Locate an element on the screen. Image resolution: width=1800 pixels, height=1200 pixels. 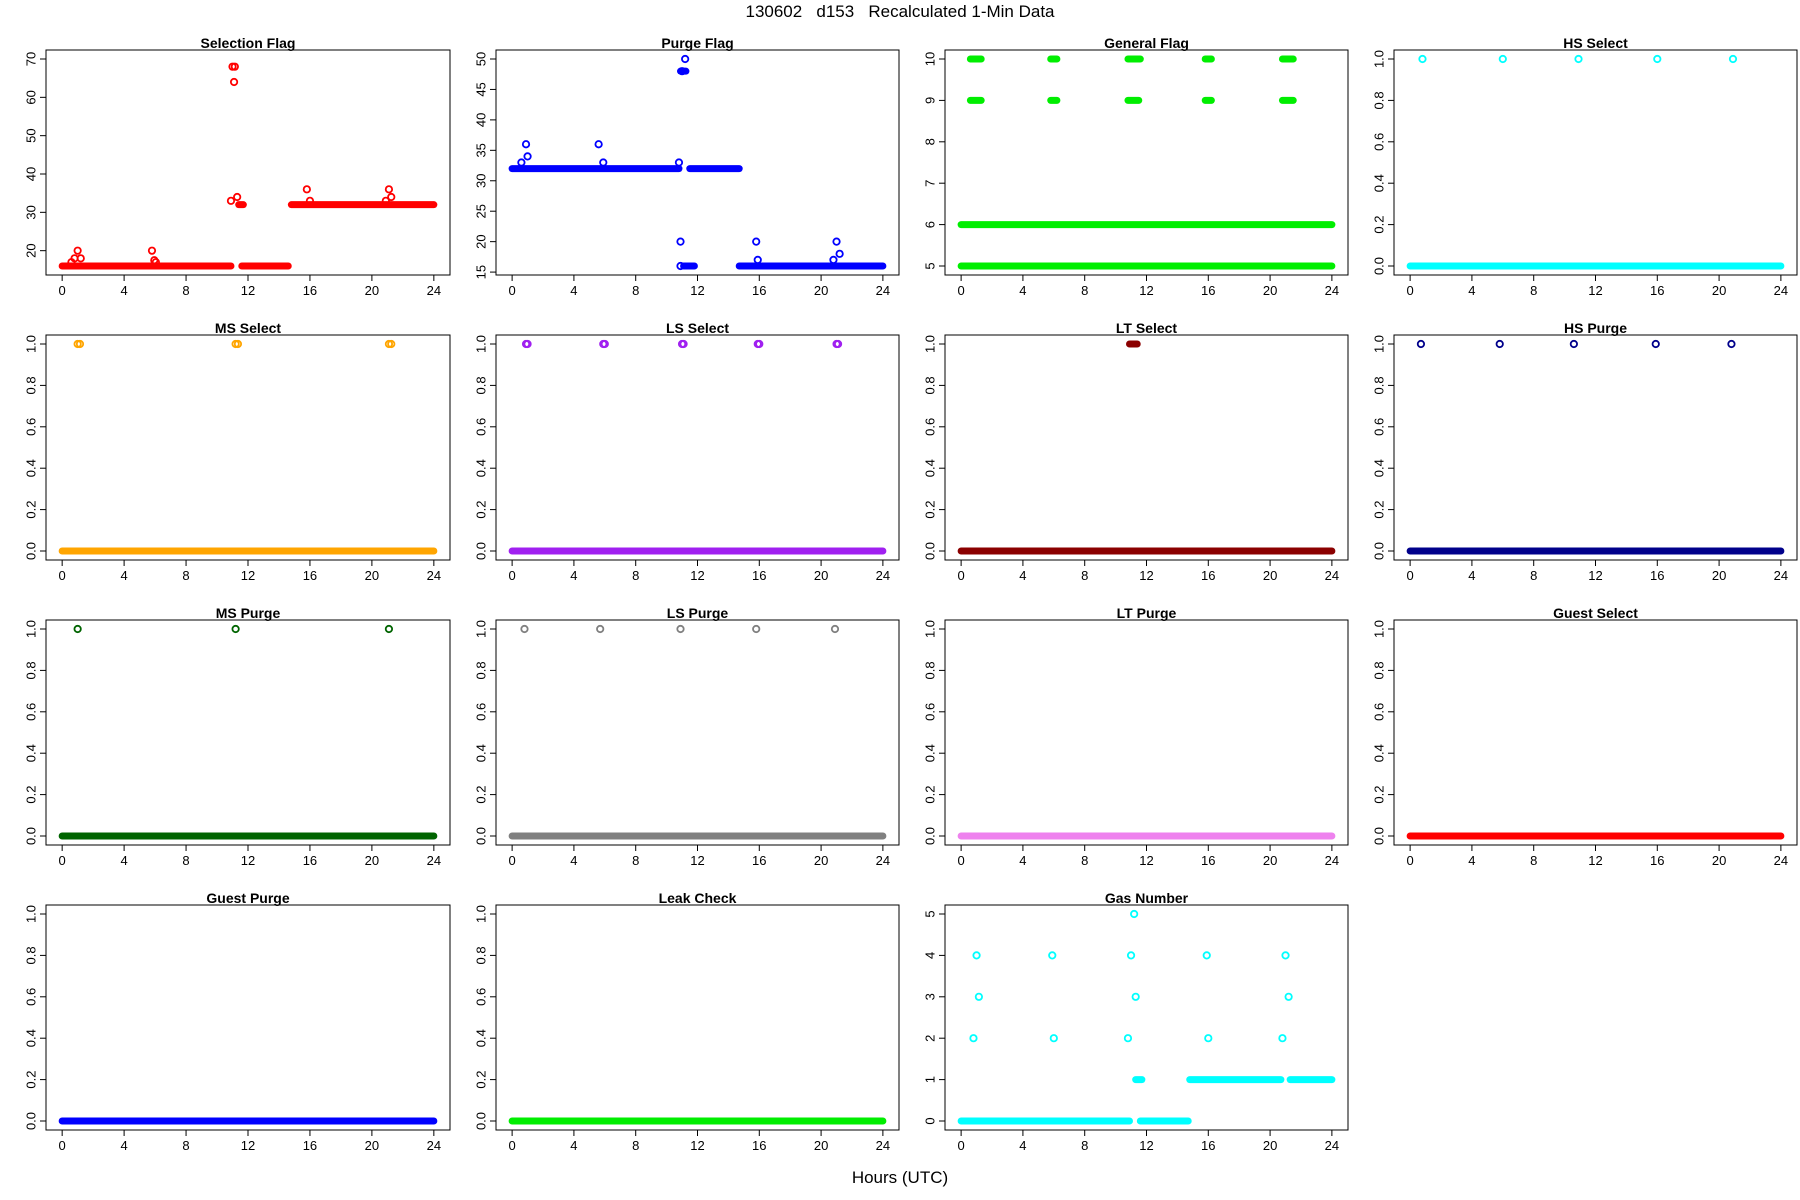
y-tick-label: 5 is located at coordinates (929, 265).